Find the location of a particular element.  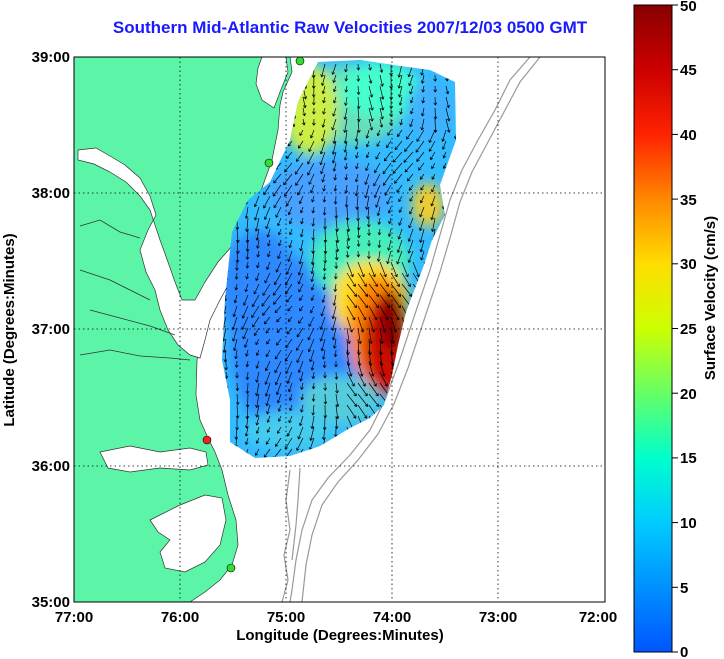

y-tick-label: 36:00 is located at coordinates (51, 466).